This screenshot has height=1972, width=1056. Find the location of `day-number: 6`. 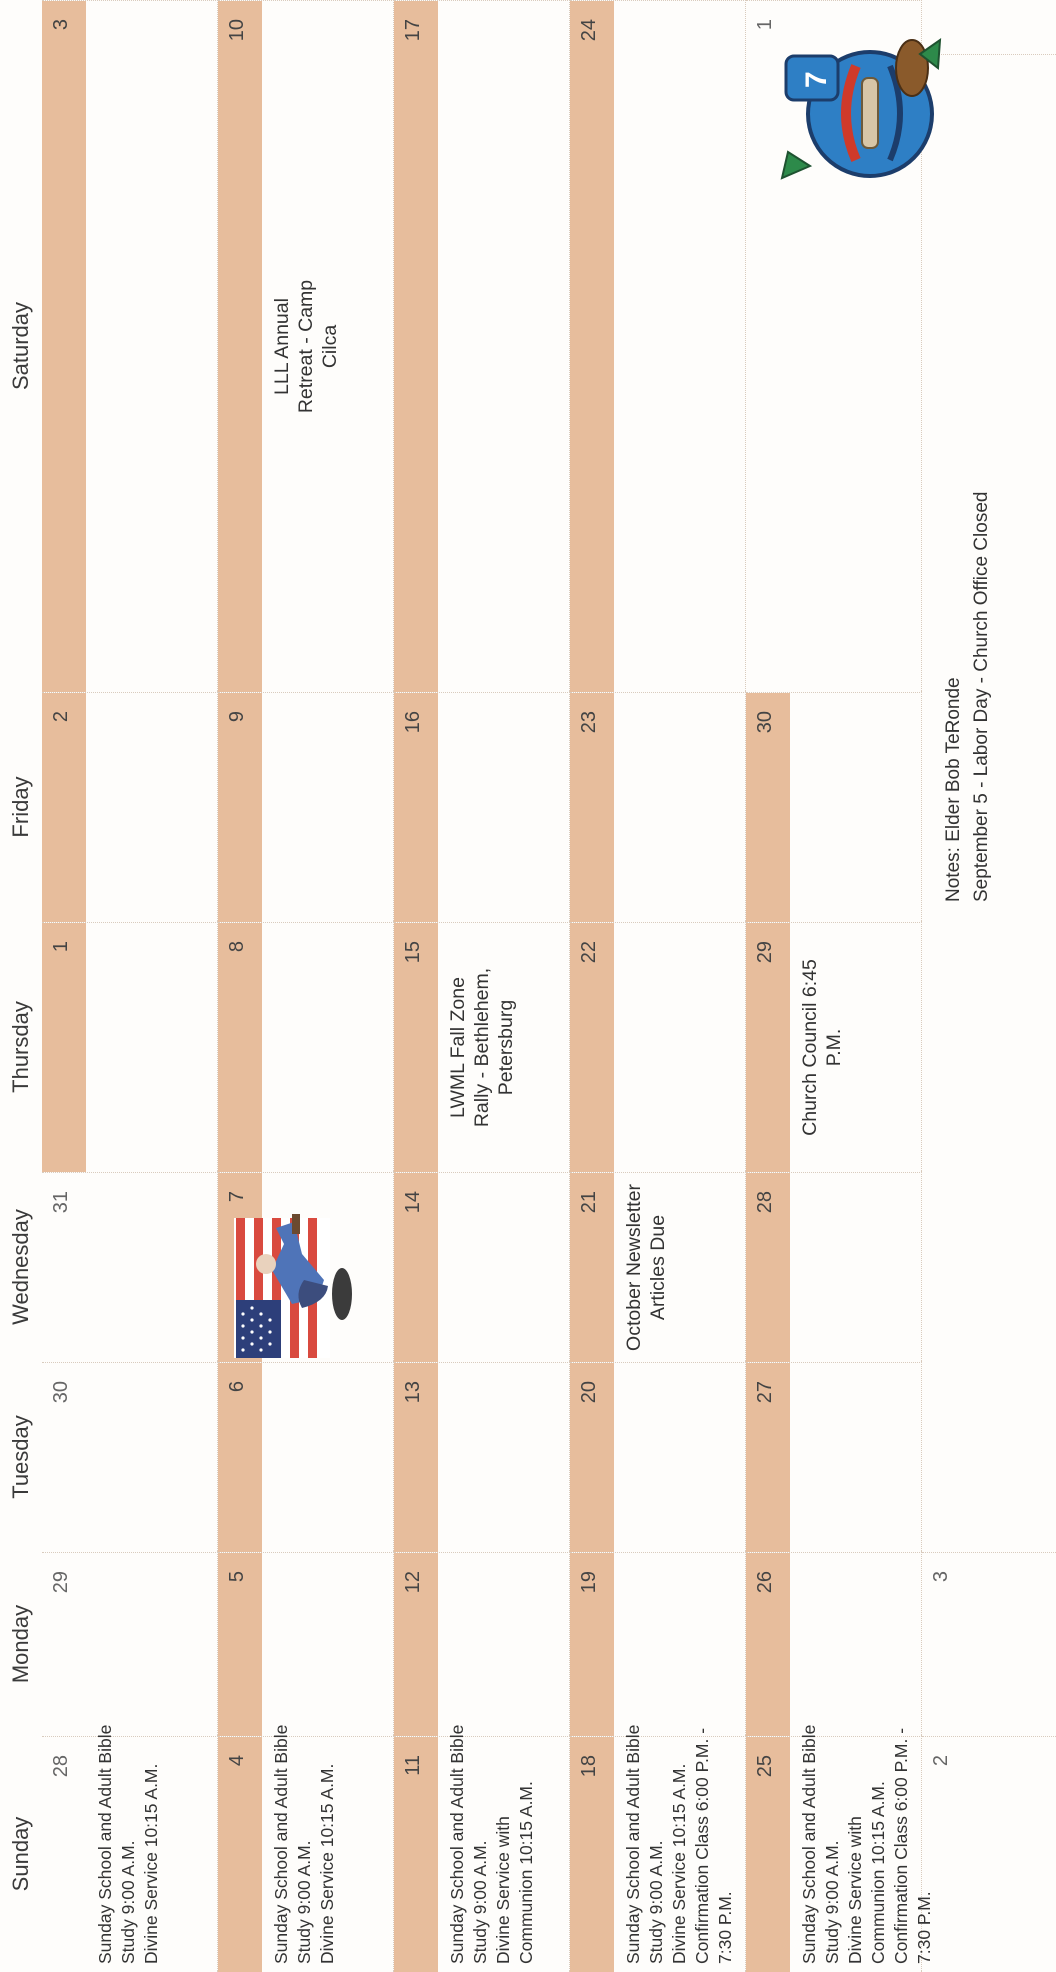

day-number: 6 is located at coordinates (237, 1387).